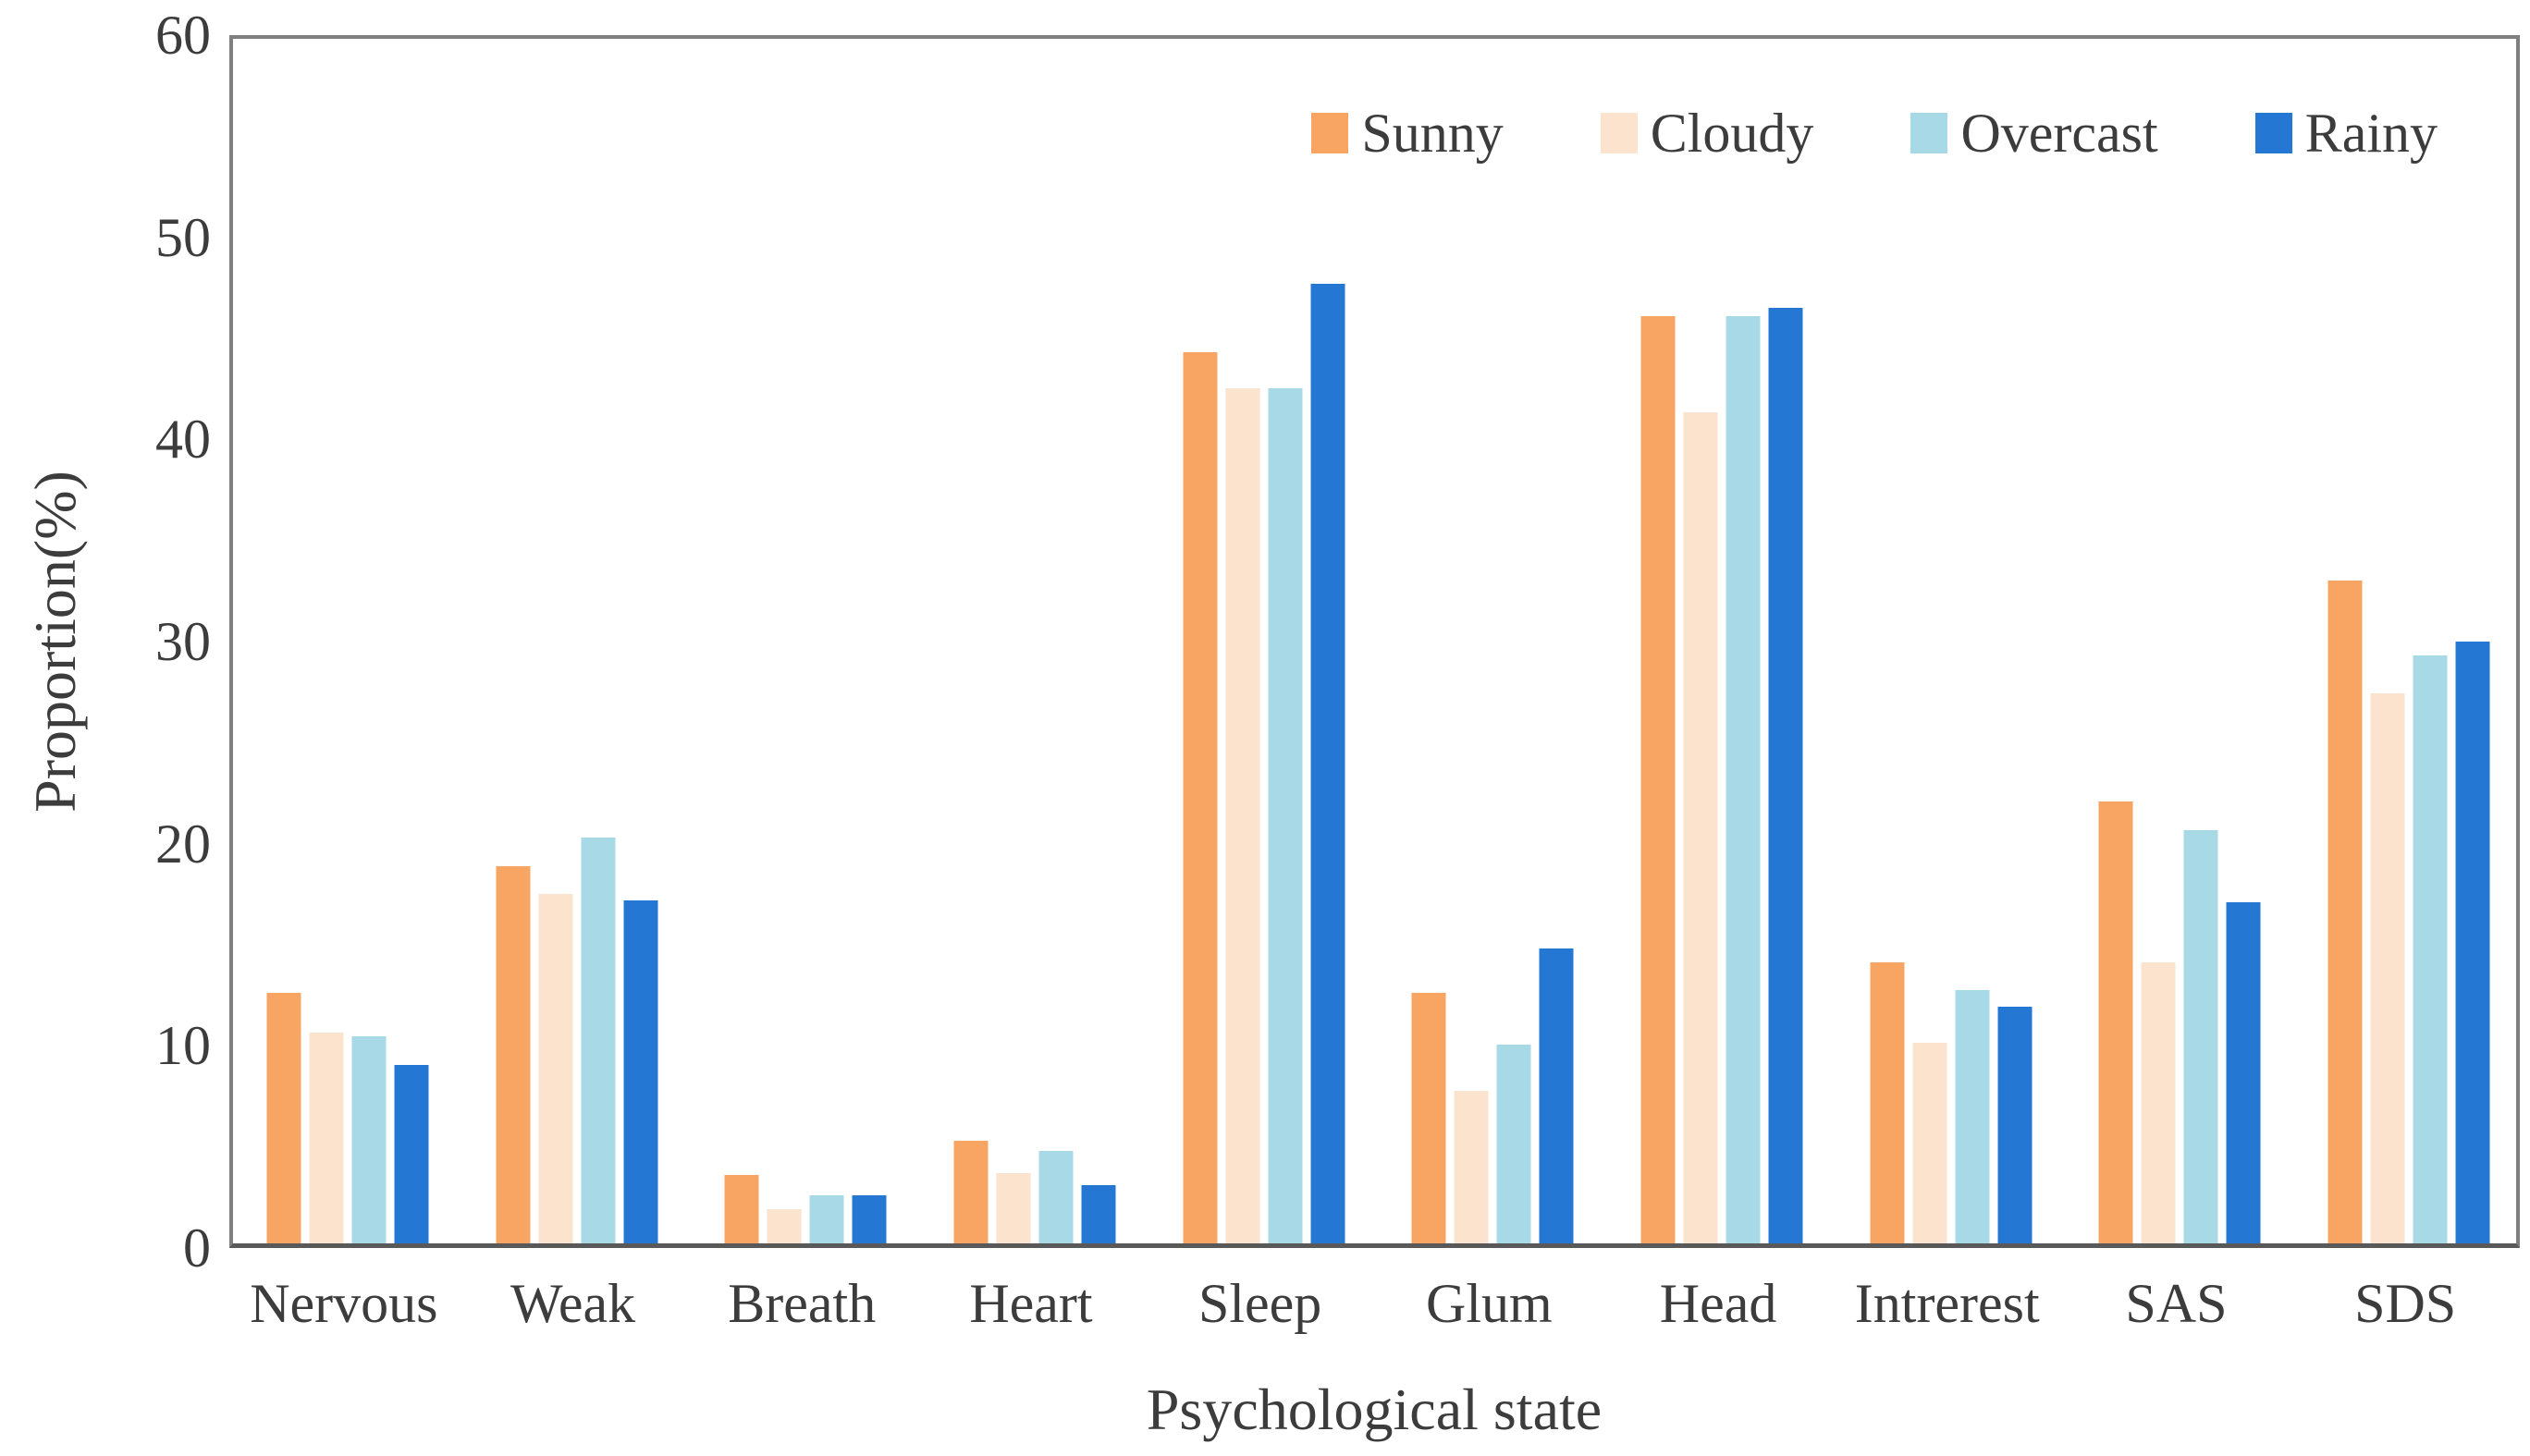  What do you see at coordinates (2408, 912) in the screenshot?
I see `bar-group-sds` at bounding box center [2408, 912].